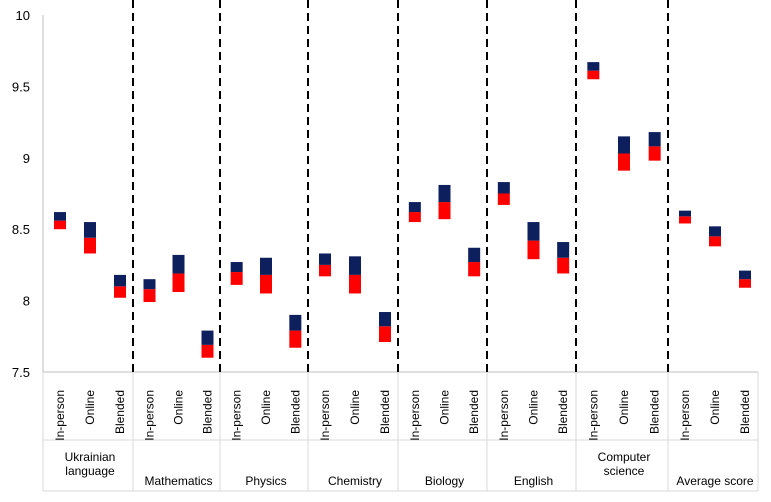 This screenshot has height=502, width=771. What do you see at coordinates (714, 481) in the screenshot?
I see `group-label: Average score` at bounding box center [714, 481].